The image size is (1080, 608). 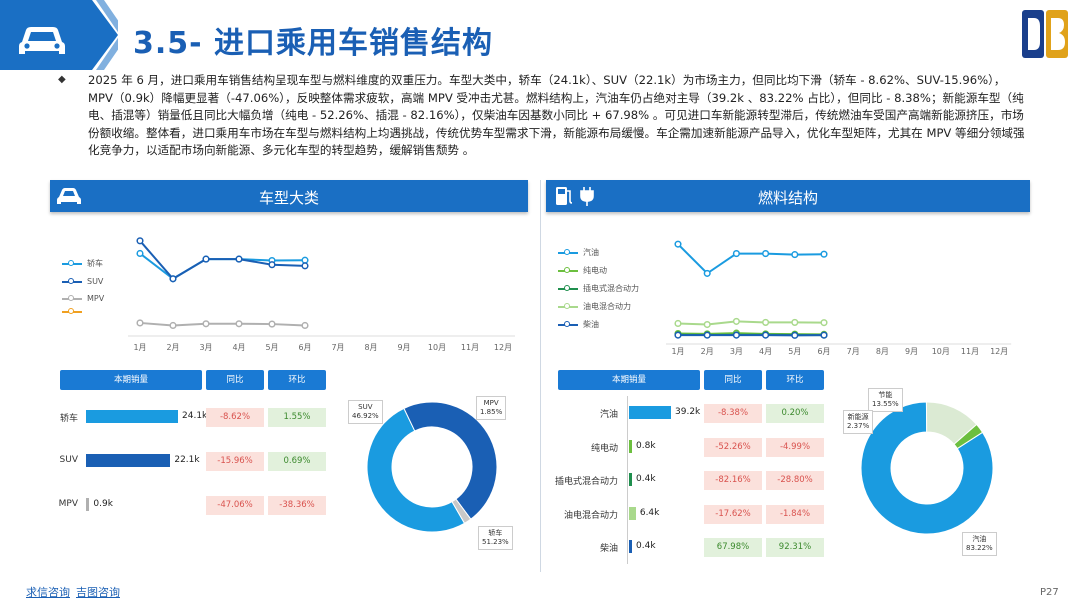 I want to click on fuel-line-chart: 1月 2月 3月 4月 5月 6月 7月 8月 9月 10月 11月 12月, so click(x=839, y=298).